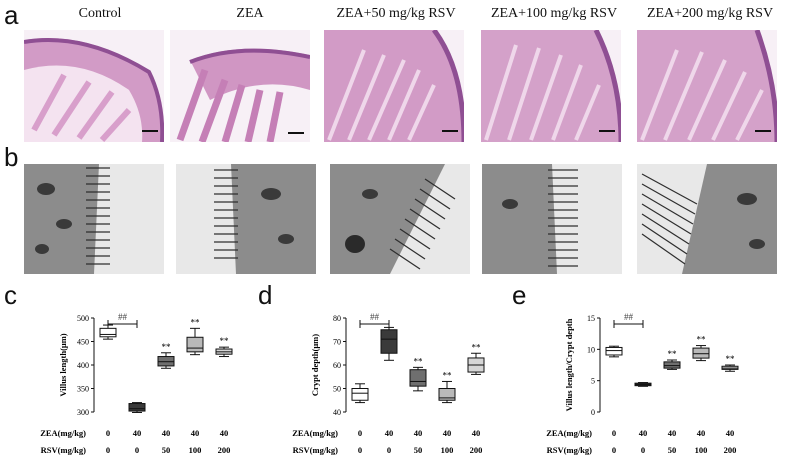 This screenshot has height=468, width=787. I want to click on he-micrograph-zea, so click(240, 86).